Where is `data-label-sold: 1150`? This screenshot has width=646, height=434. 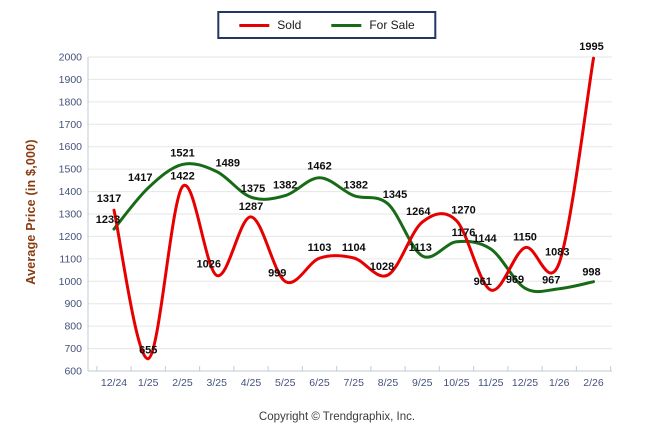
data-label-sold: 1150 is located at coordinates (525, 238).